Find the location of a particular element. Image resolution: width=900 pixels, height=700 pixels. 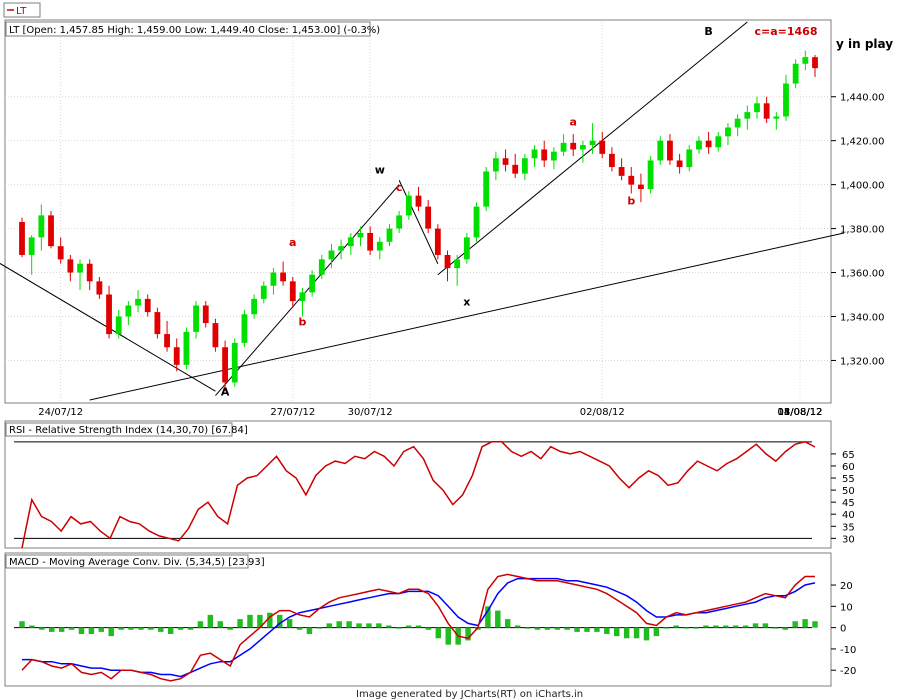

wave-label: a is located at coordinates (292, 242).